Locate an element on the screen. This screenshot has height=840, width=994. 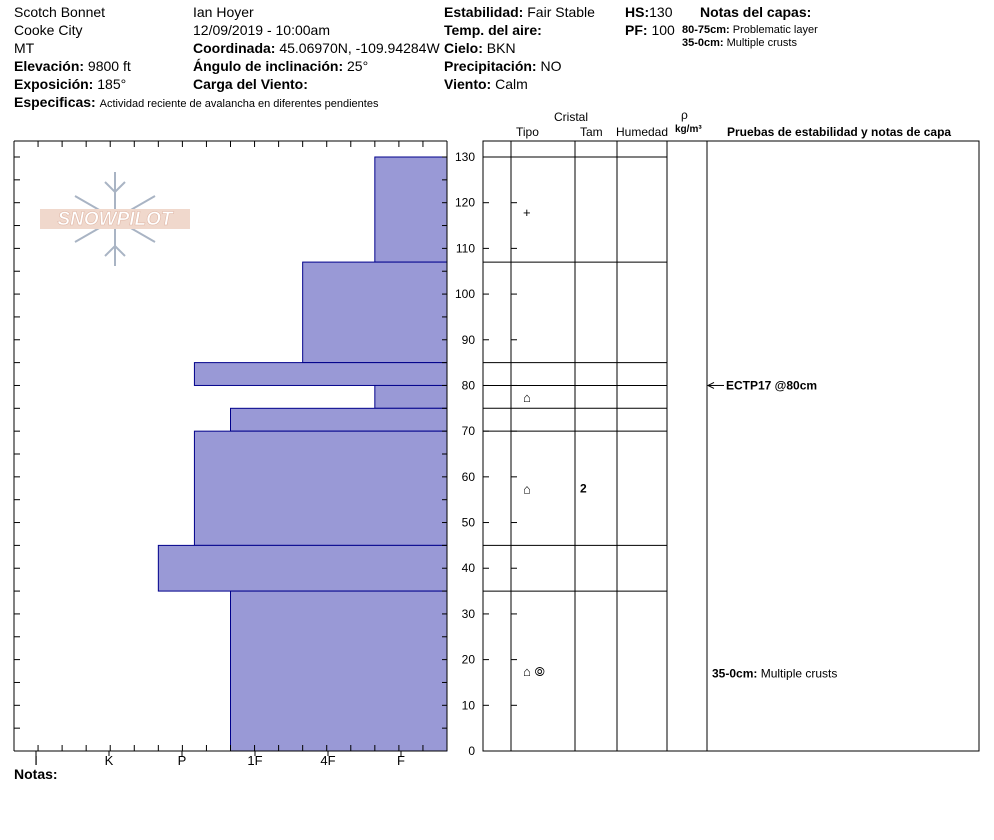
wind-row: Viento: Calm is located at coordinates (486, 84).